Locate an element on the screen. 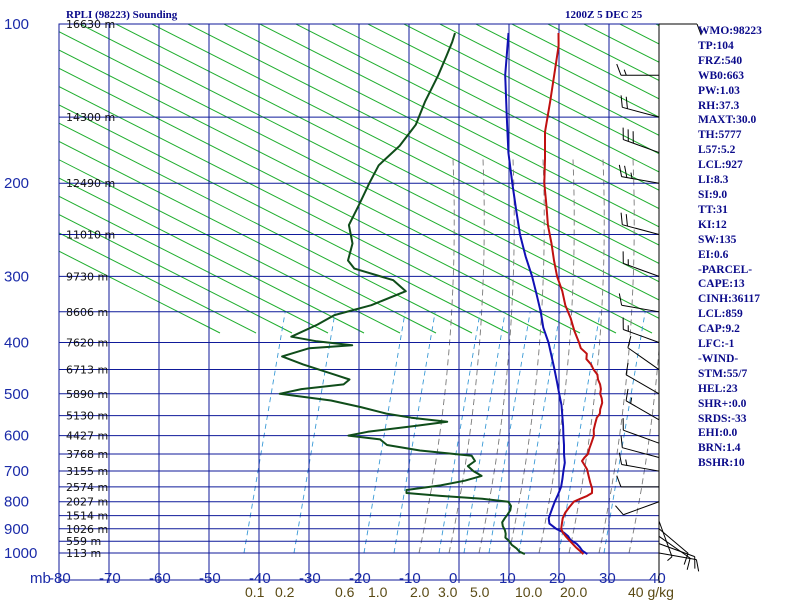  height-label: 5890 m is located at coordinates (87, 394).